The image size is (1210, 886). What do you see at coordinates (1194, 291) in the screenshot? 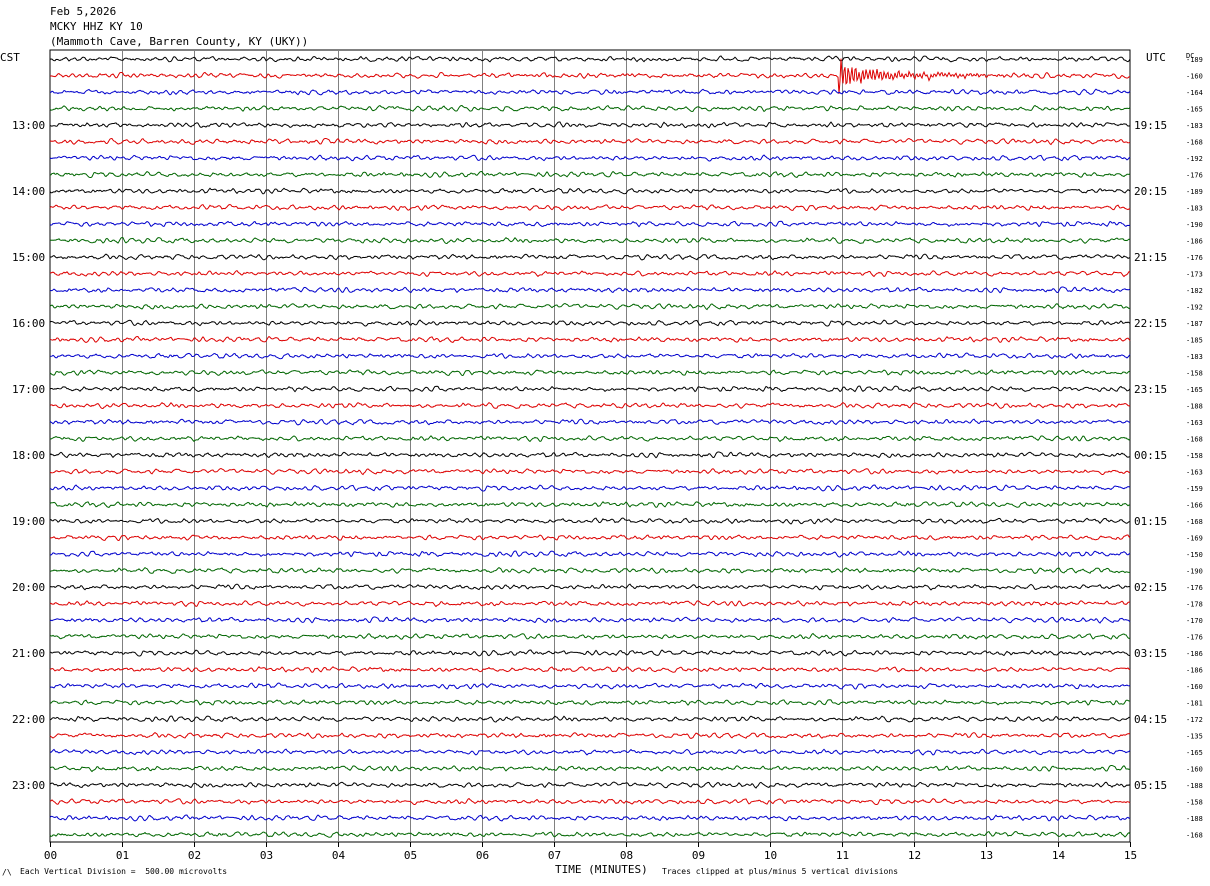
I see `dc-offset-value: -182` at bounding box center [1194, 291].